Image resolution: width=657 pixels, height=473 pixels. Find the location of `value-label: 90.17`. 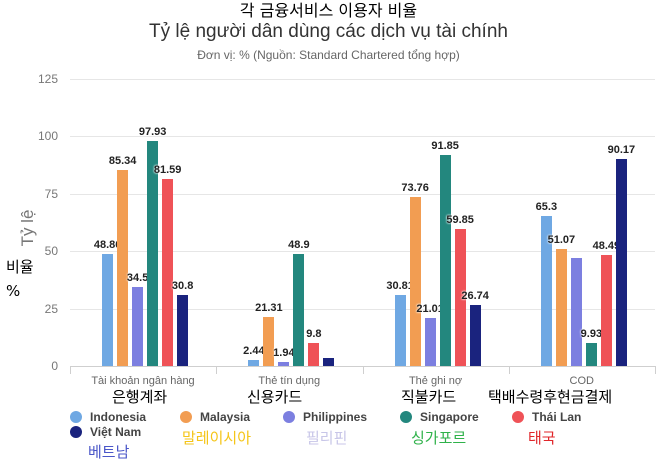

value-label: 90.17 is located at coordinates (621, 149).